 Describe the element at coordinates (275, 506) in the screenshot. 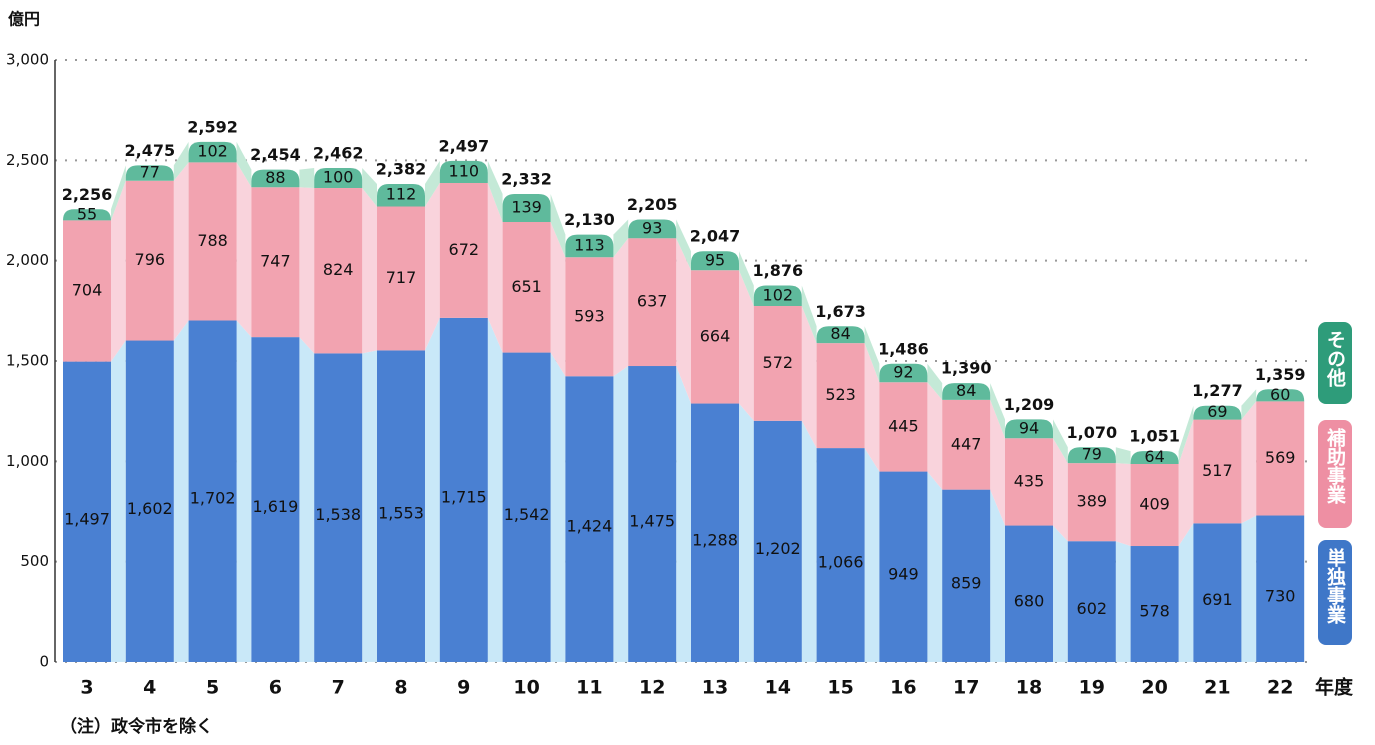

I see `value-label: 1,619` at that location.